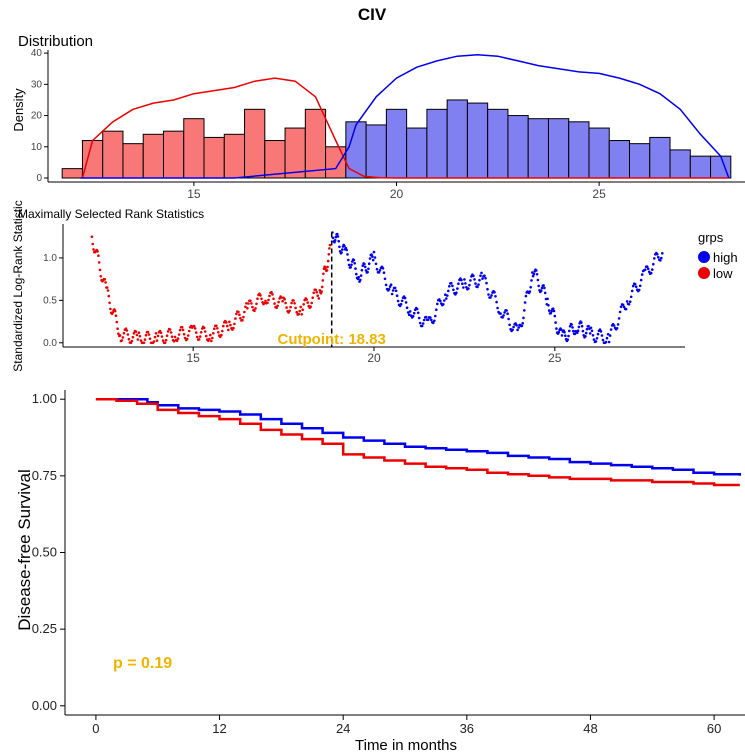 The image size is (745, 755). What do you see at coordinates (599, 194) in the screenshot?
I see `x-tick-label: 25` at bounding box center [599, 194].